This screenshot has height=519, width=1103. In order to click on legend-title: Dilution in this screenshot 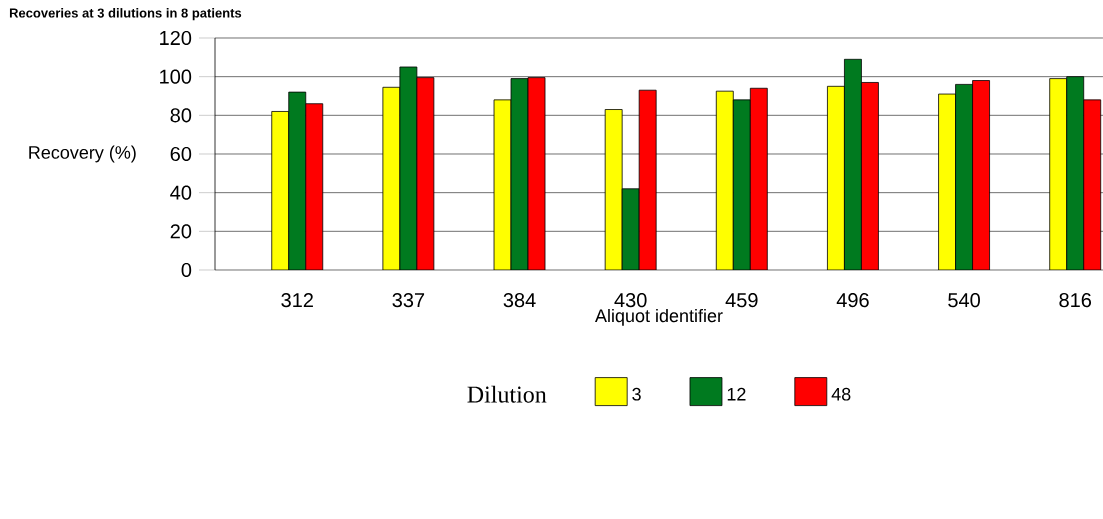, I will do `click(507, 394)`.